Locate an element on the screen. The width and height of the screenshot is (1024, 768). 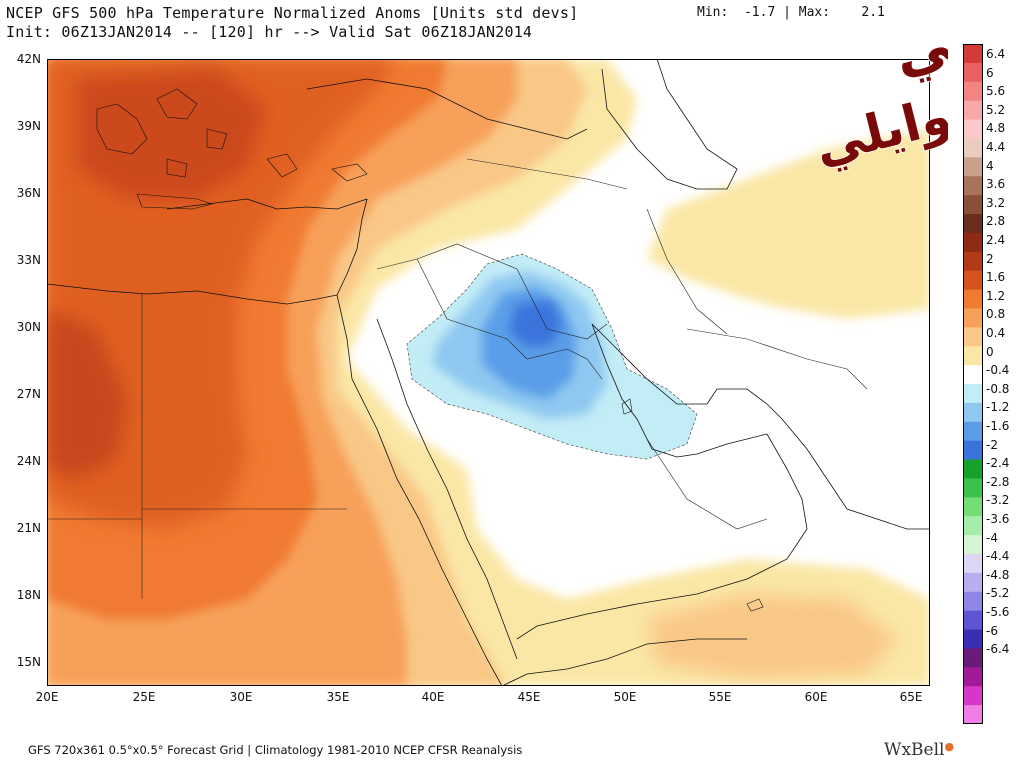
colorbar-label: 2 is located at coordinates (990, 258).